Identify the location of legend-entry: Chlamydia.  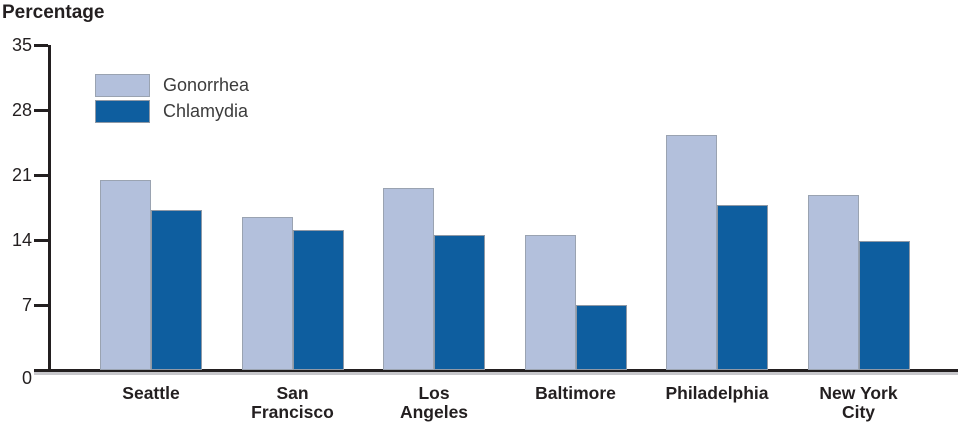
(245, 111).